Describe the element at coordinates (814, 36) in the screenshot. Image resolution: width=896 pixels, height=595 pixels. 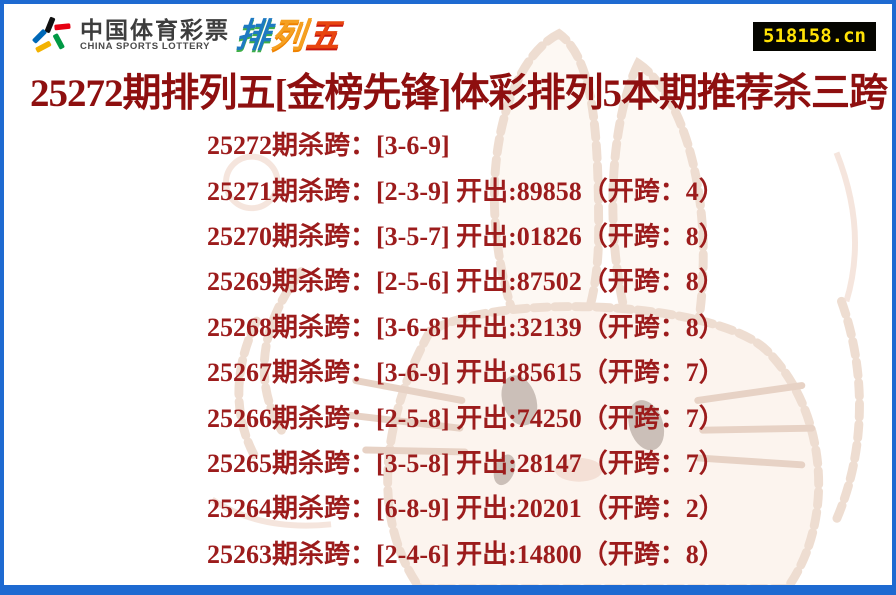
I see `site-badge: 518158.cn` at that location.